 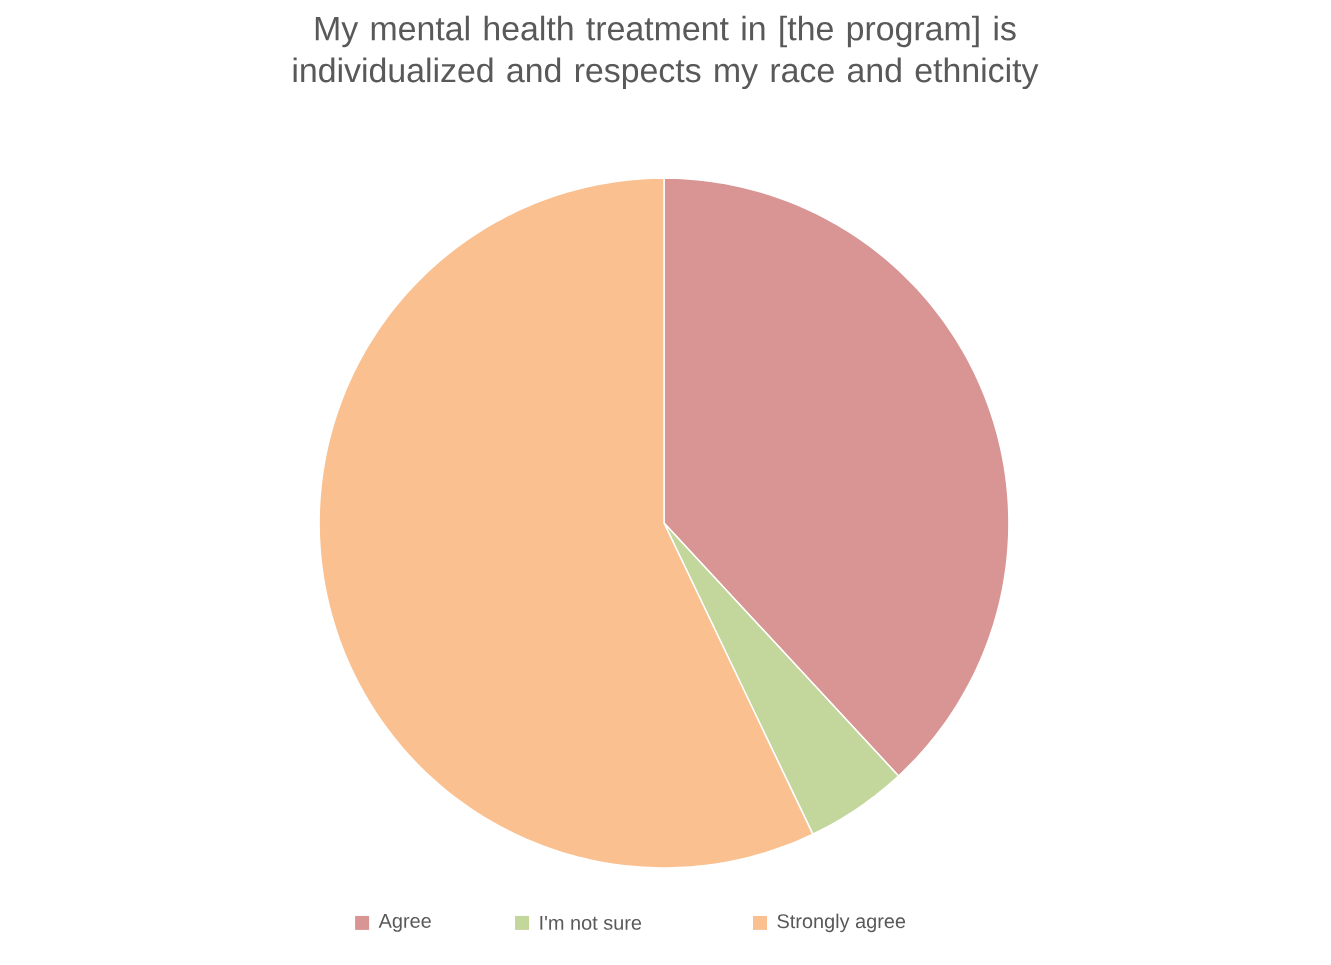 I want to click on legend-label: Strongly agree, so click(x=841, y=923).